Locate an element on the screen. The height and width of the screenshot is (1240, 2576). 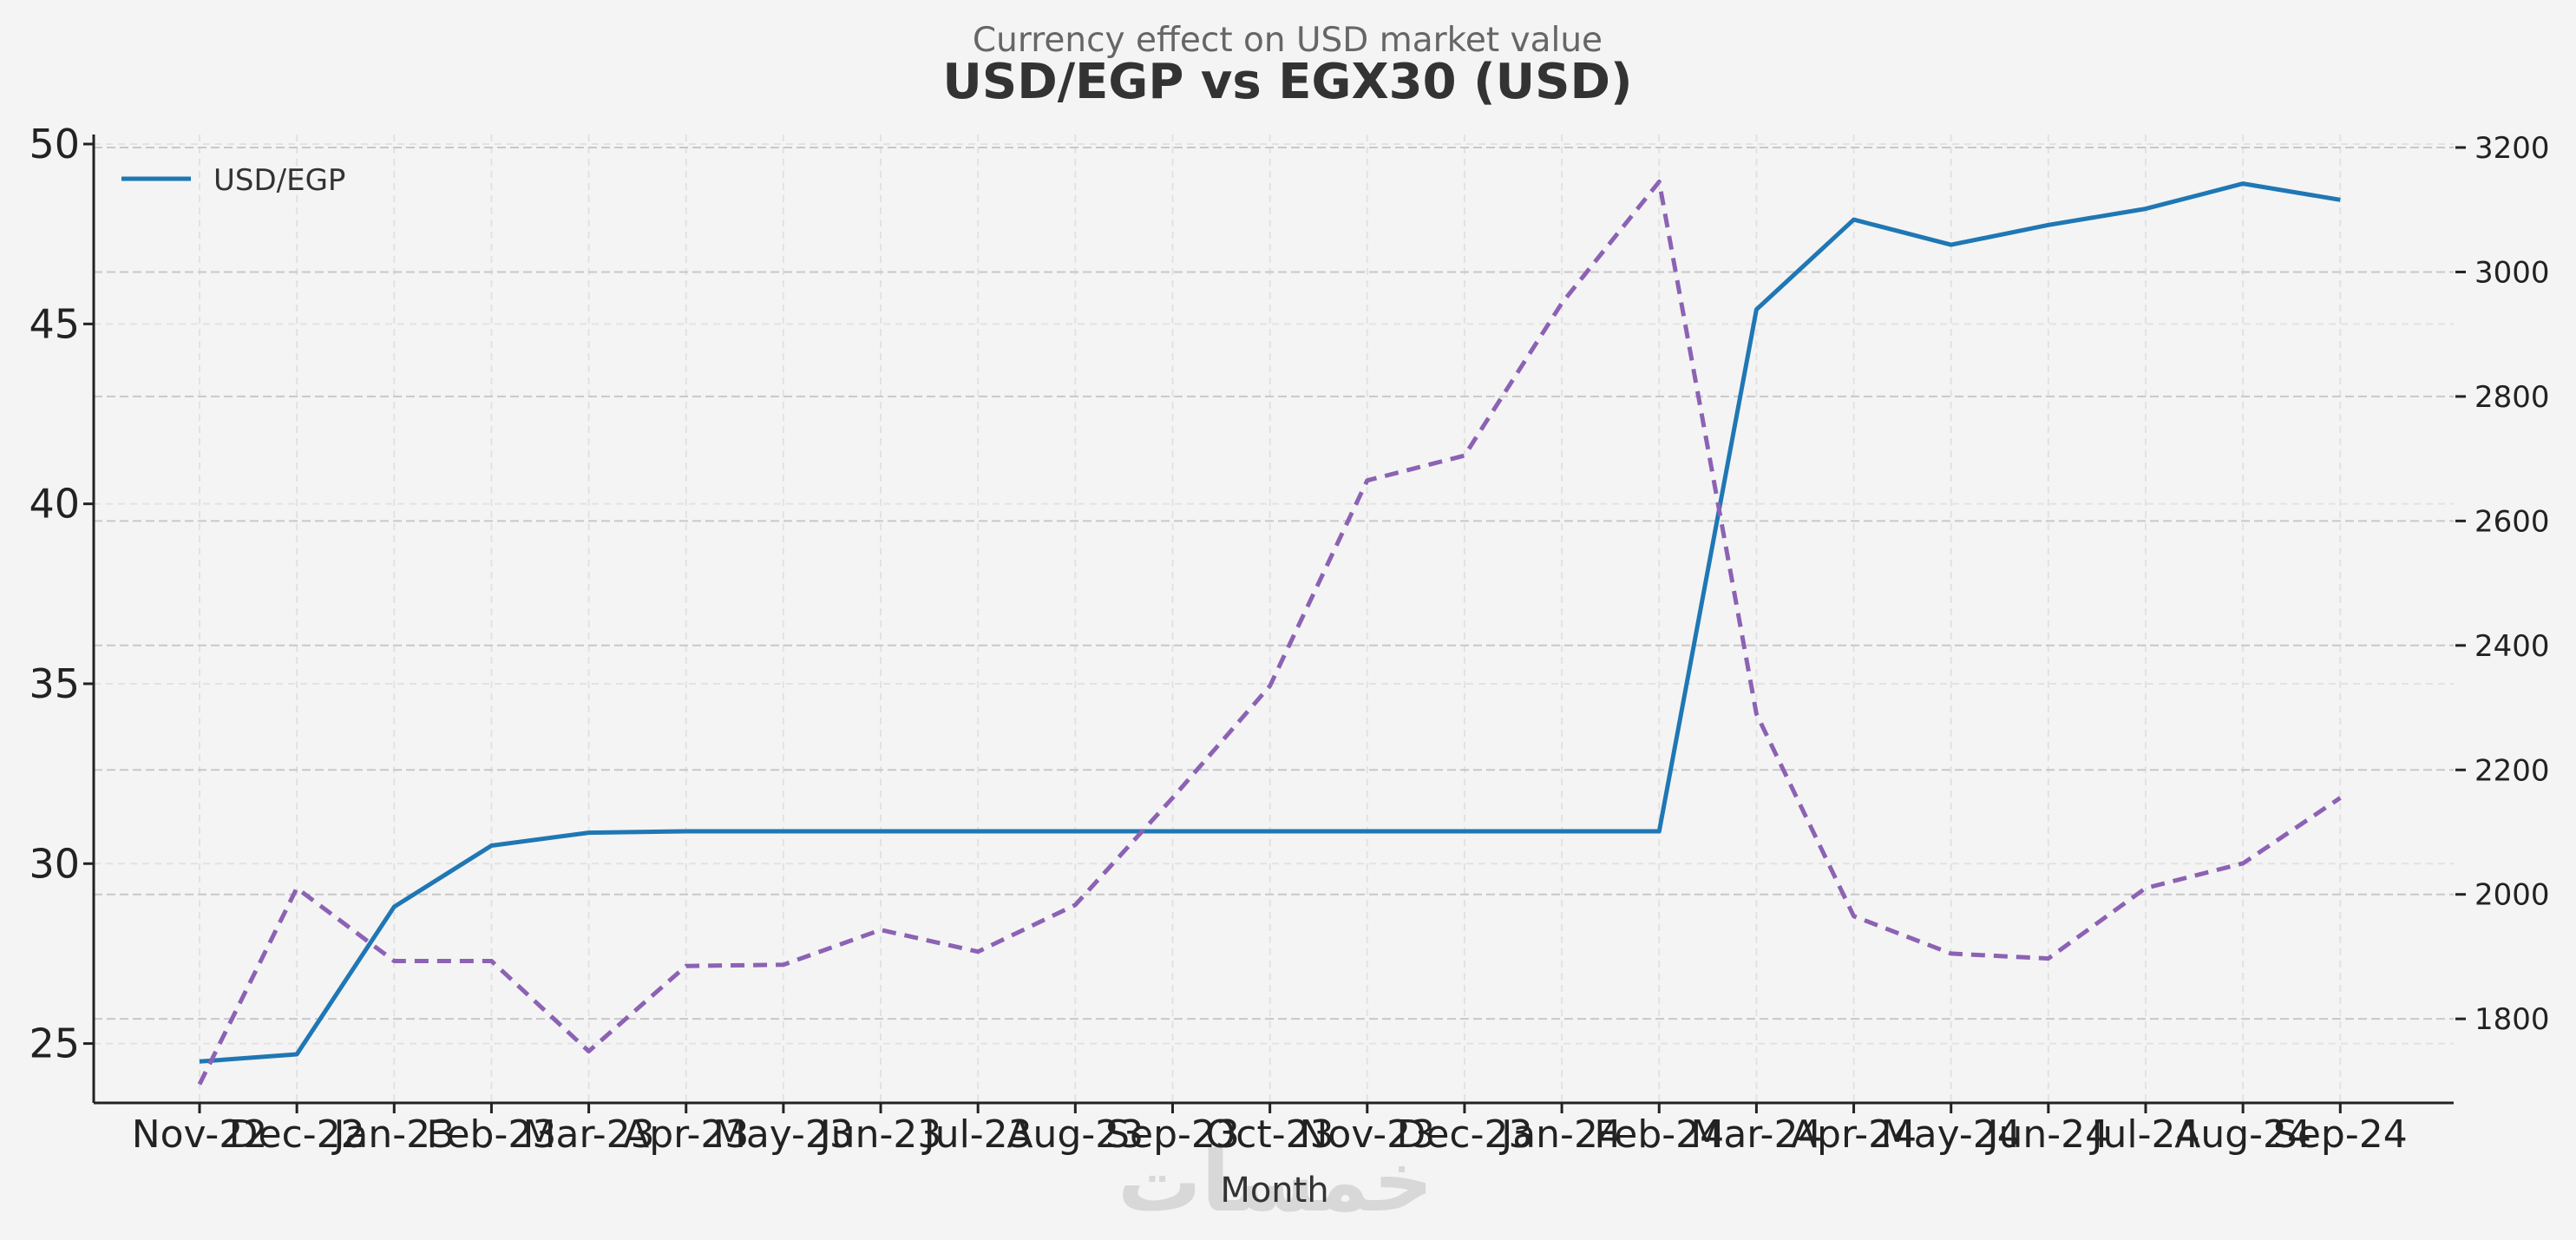
x-tick-label: Feb-23 is located at coordinates (492, 1134).